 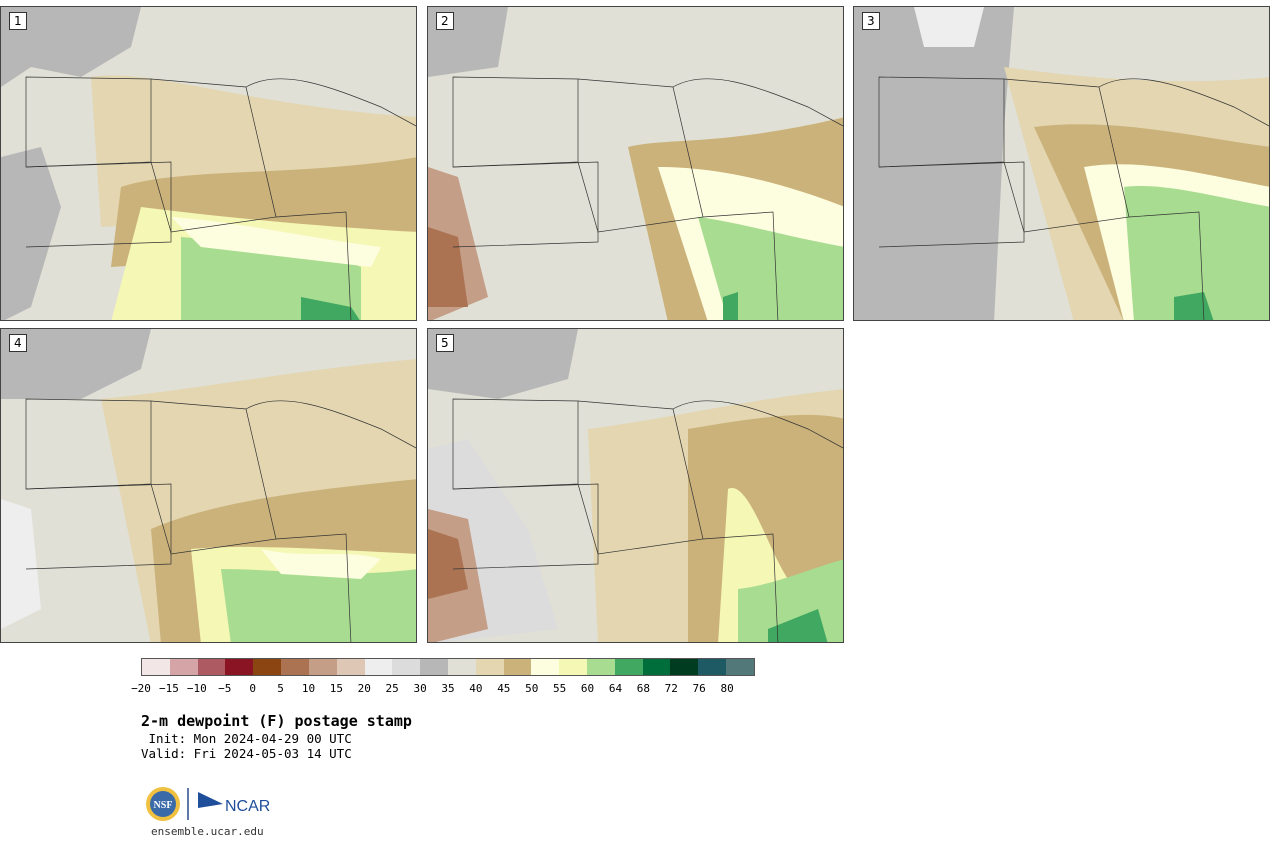 I want to click on panel-label: 3, so click(x=871, y=21).